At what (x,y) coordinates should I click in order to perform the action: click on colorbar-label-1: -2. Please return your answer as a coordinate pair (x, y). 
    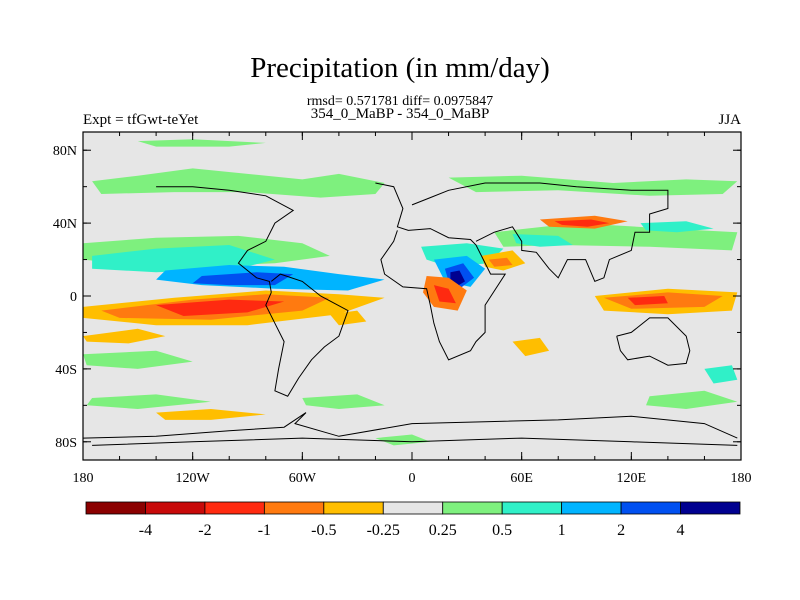
    Looking at the image, I should click on (204, 530).